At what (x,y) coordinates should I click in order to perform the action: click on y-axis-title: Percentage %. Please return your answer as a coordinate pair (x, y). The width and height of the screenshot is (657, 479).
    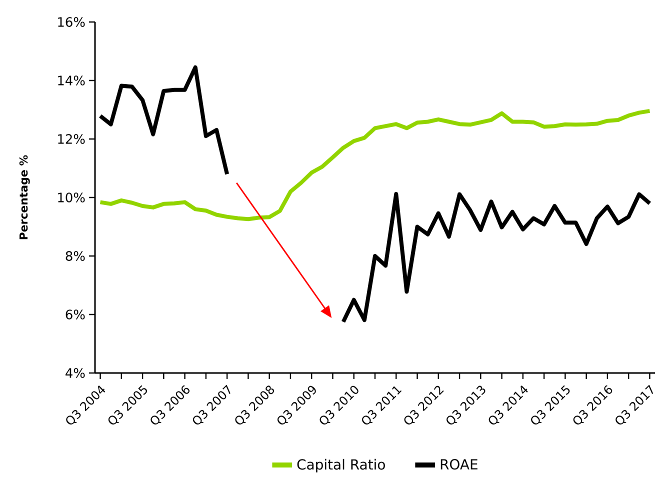
    Looking at the image, I should click on (24, 197).